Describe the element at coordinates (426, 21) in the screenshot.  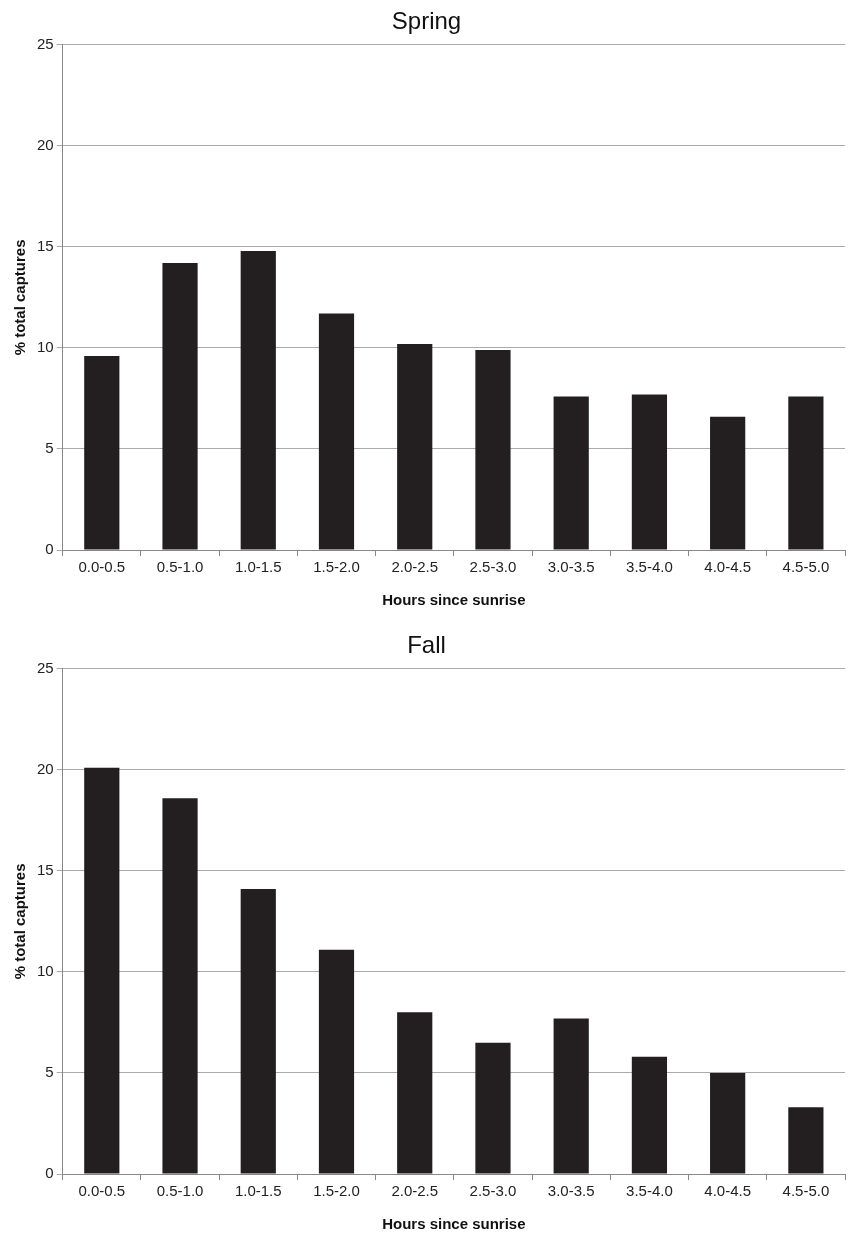
I see `chart-title: Spring` at that location.